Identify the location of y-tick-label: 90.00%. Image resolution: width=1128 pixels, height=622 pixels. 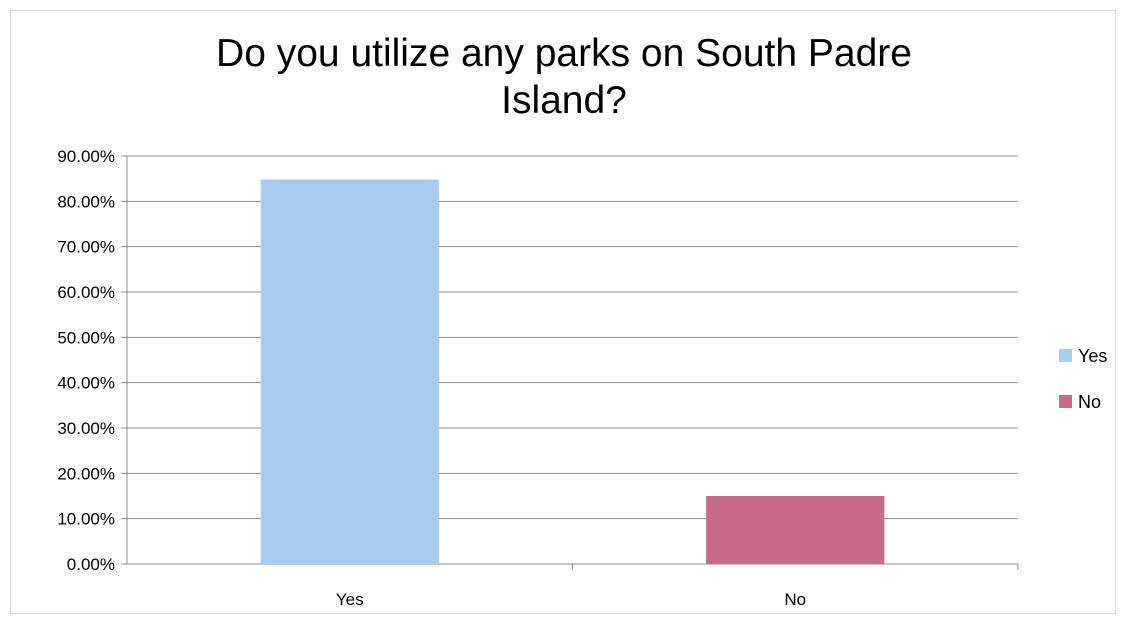
(86, 156).